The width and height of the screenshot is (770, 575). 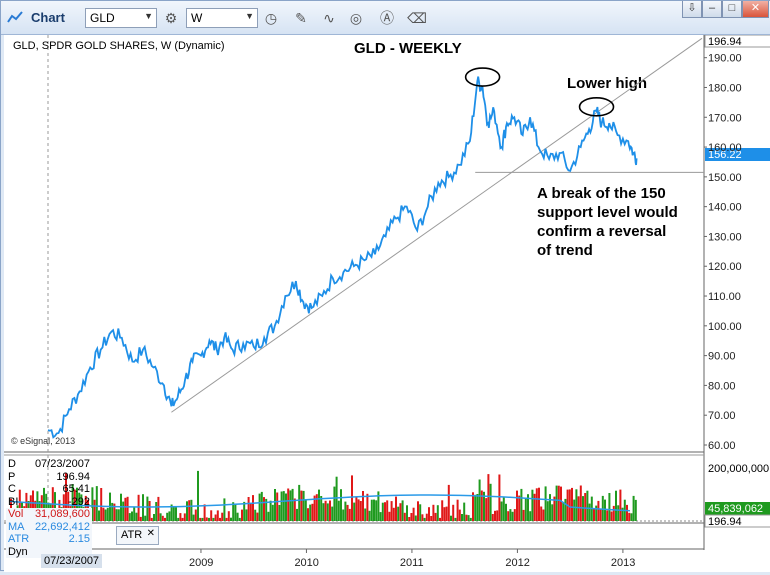 I want to click on target-icon: ◎, so click(x=356, y=18).